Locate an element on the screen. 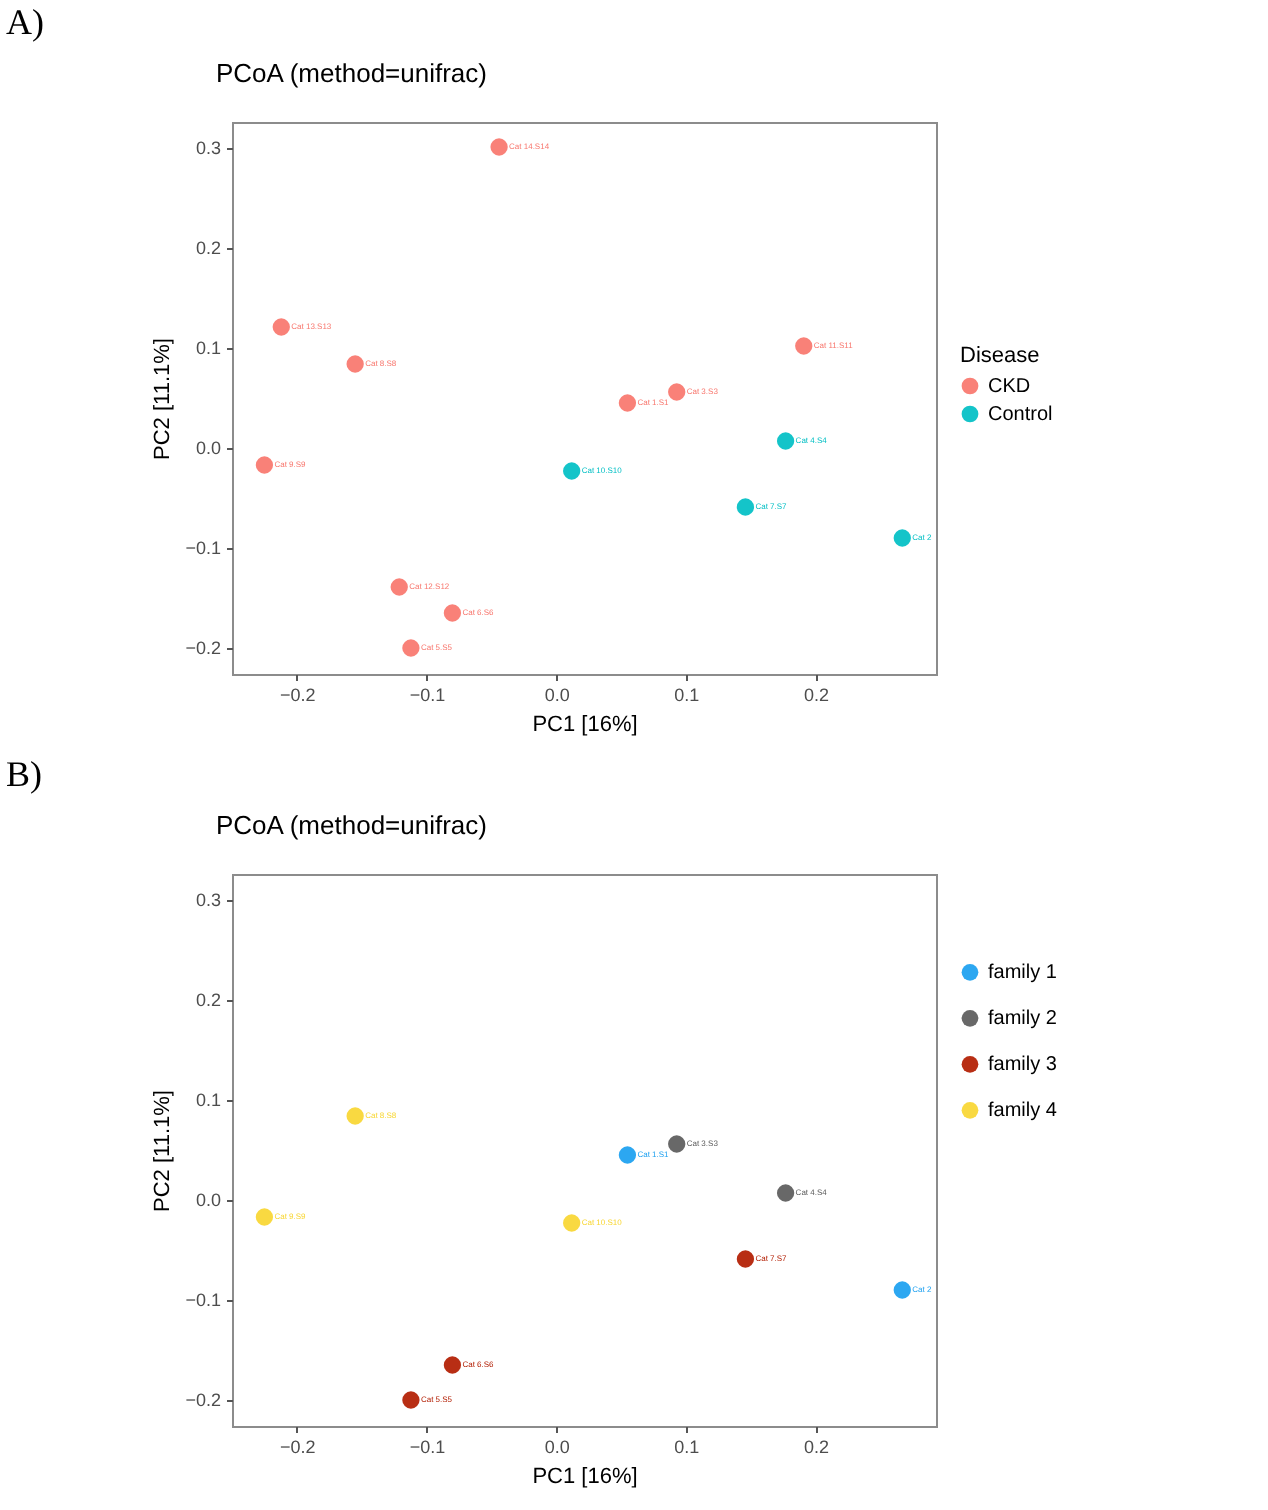 The image size is (1268, 1510). legend-title: Disease is located at coordinates (1000, 356).